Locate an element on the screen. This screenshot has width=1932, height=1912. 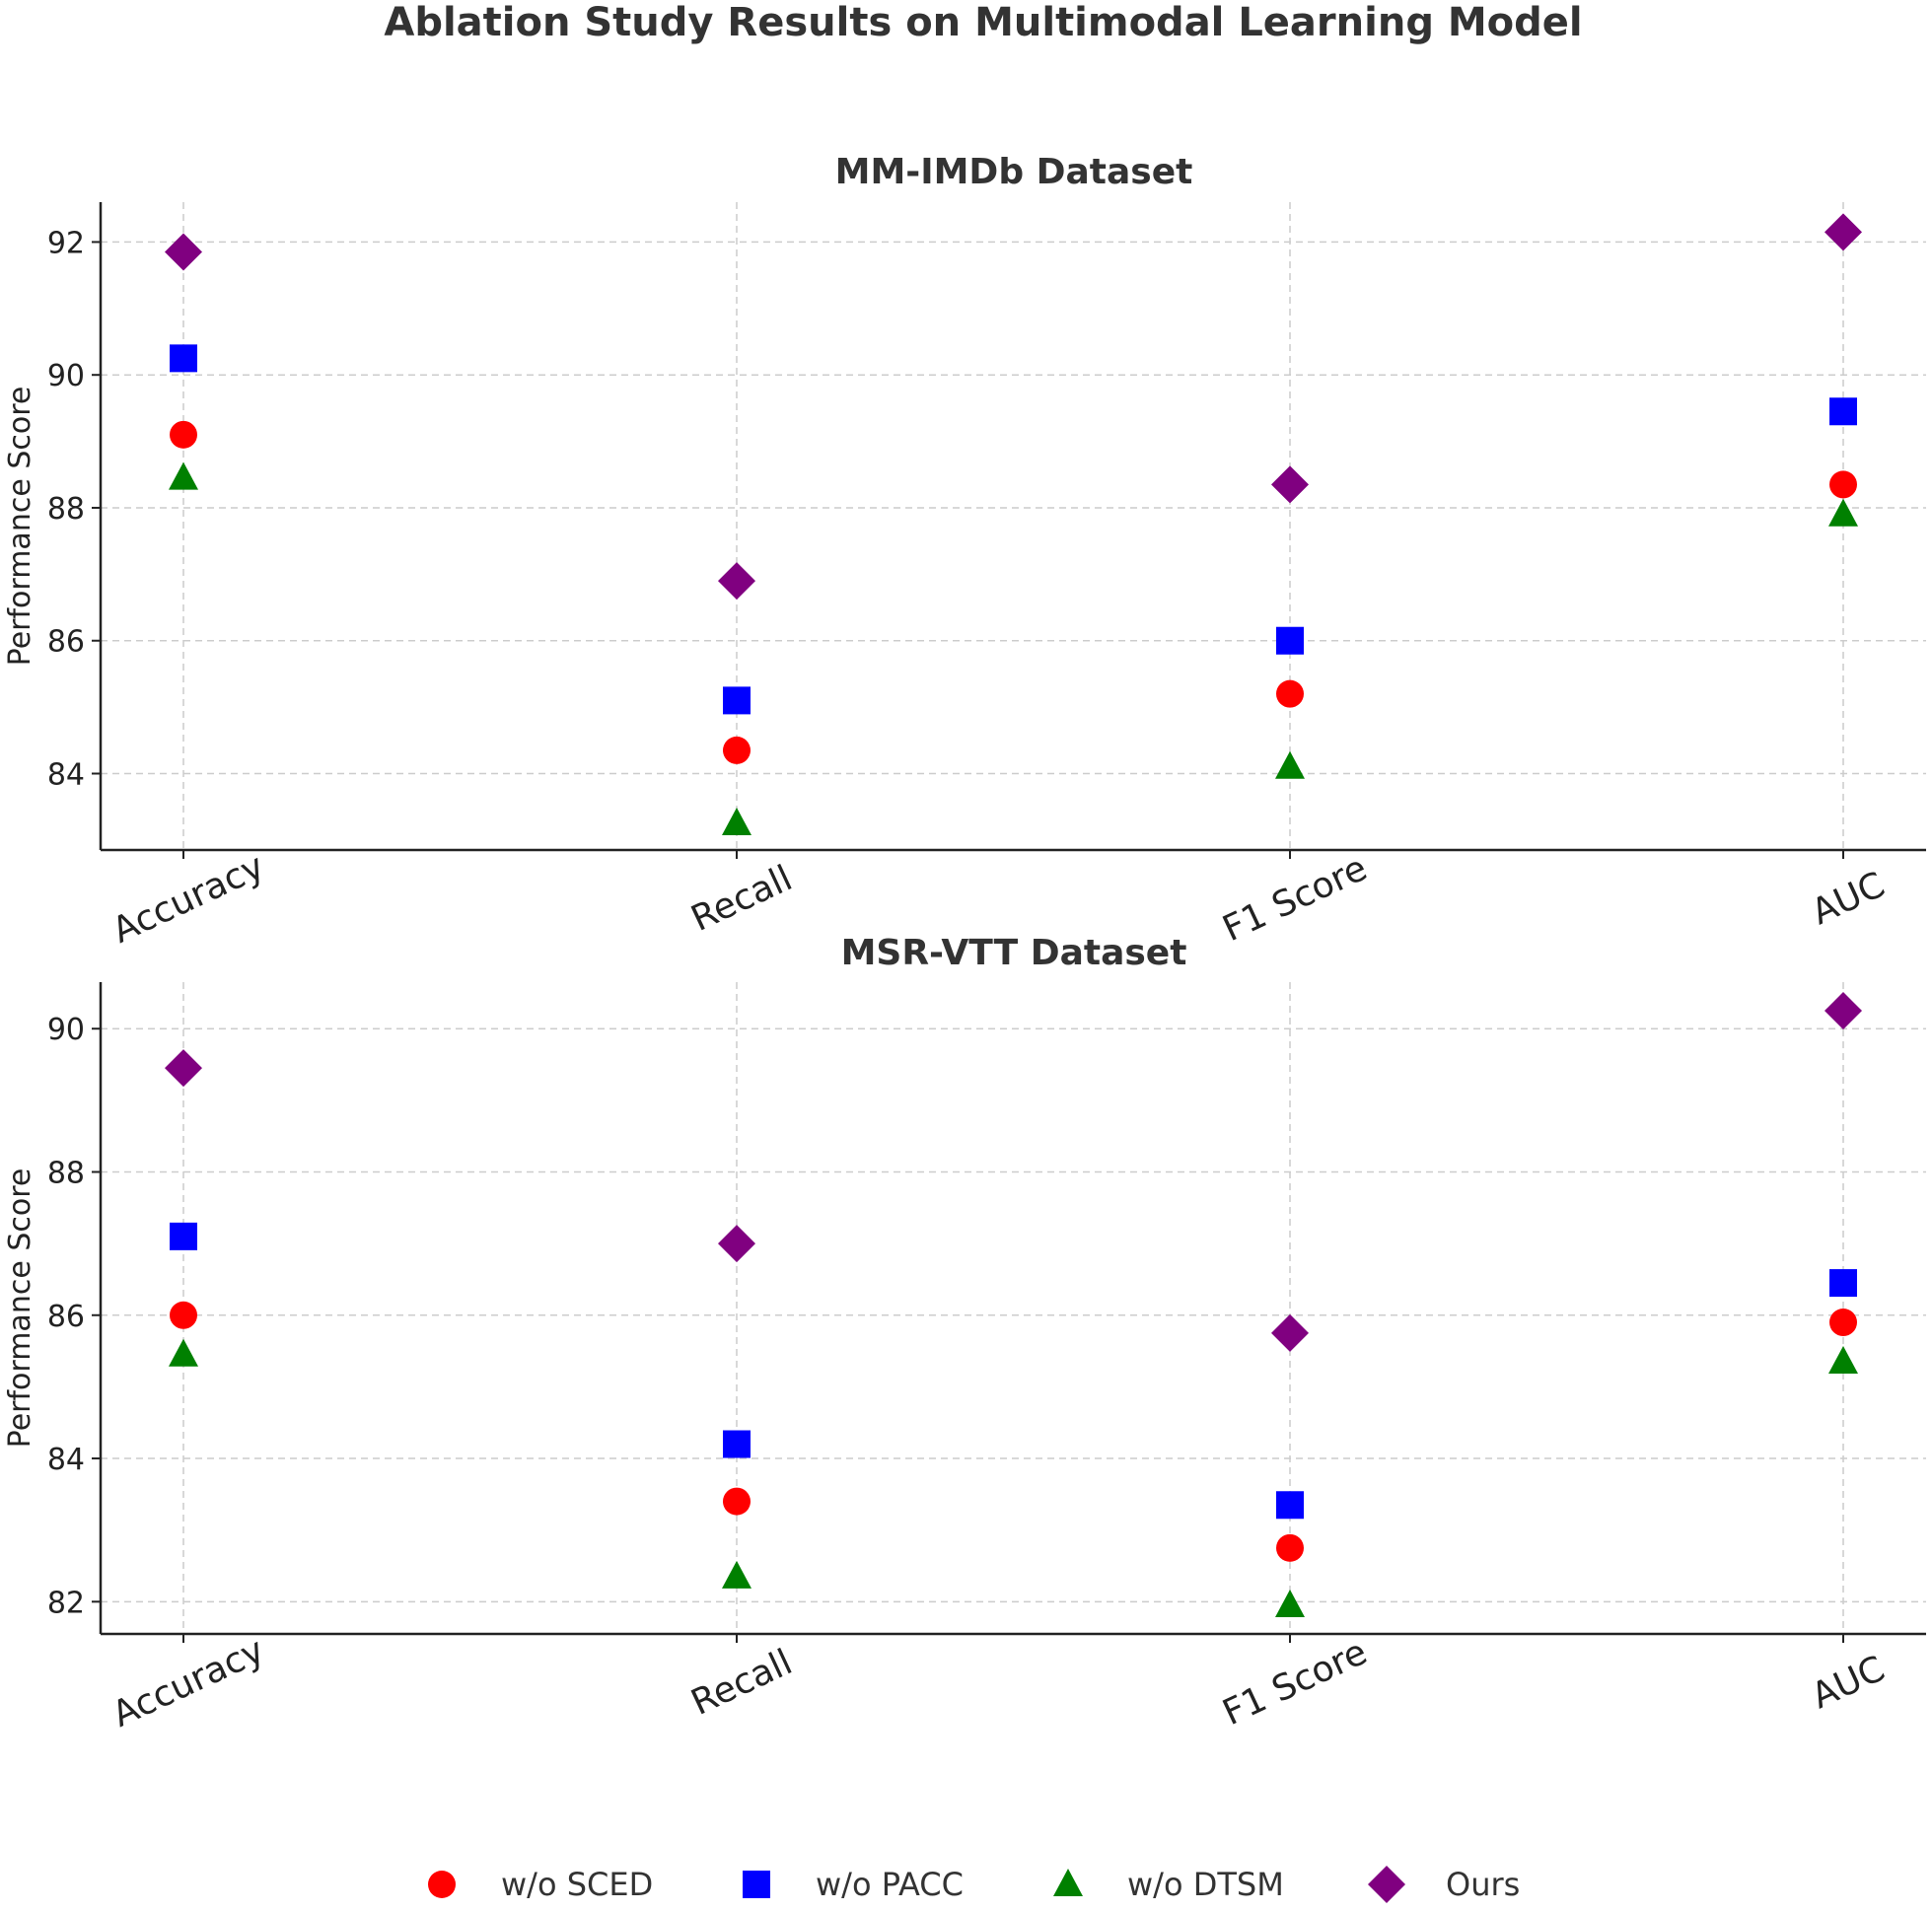
legend-label: w/o PACC is located at coordinates (890, 1884).